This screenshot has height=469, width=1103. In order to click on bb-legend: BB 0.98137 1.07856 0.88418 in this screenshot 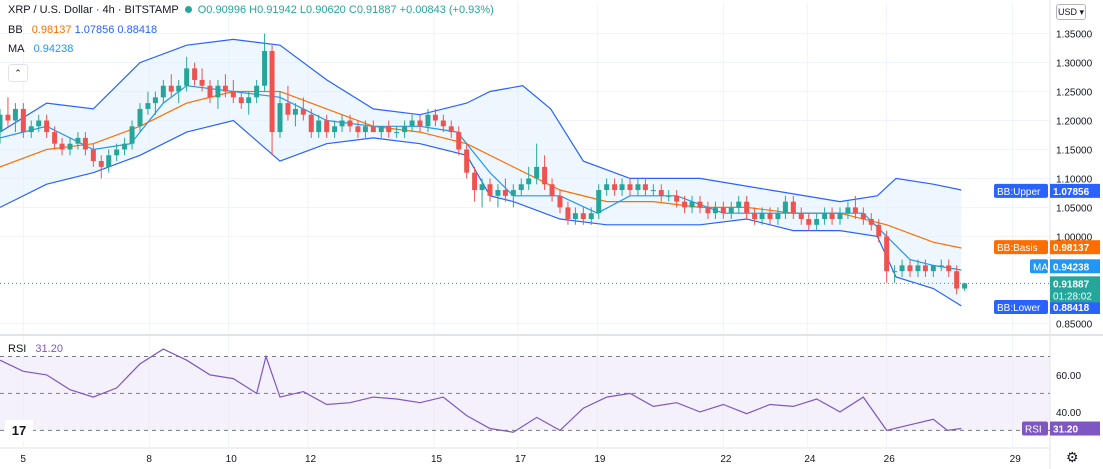, I will do `click(82, 30)`.